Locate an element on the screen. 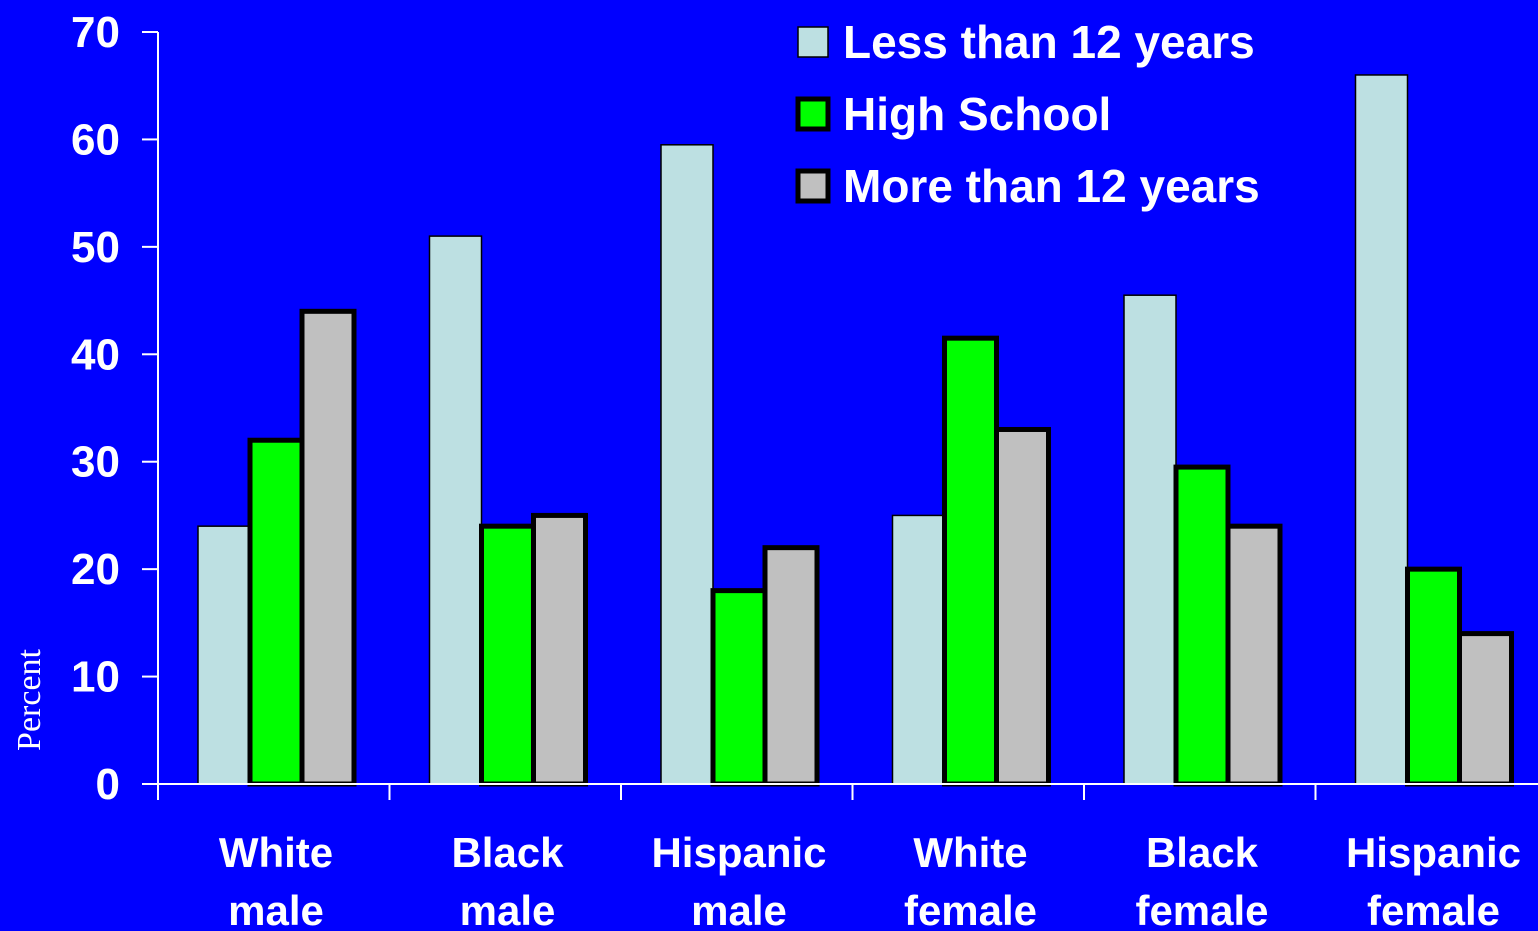 The height and width of the screenshot is (931, 1538). legend-label-0: Less than 12 years is located at coordinates (1049, 42).